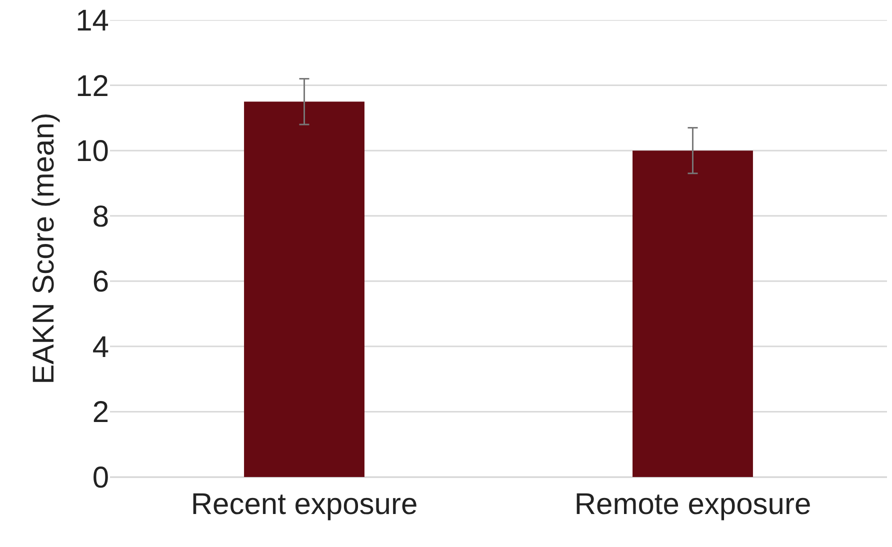  What do you see at coordinates (100, 282) in the screenshot?
I see `y-tick-label: 6` at bounding box center [100, 282].